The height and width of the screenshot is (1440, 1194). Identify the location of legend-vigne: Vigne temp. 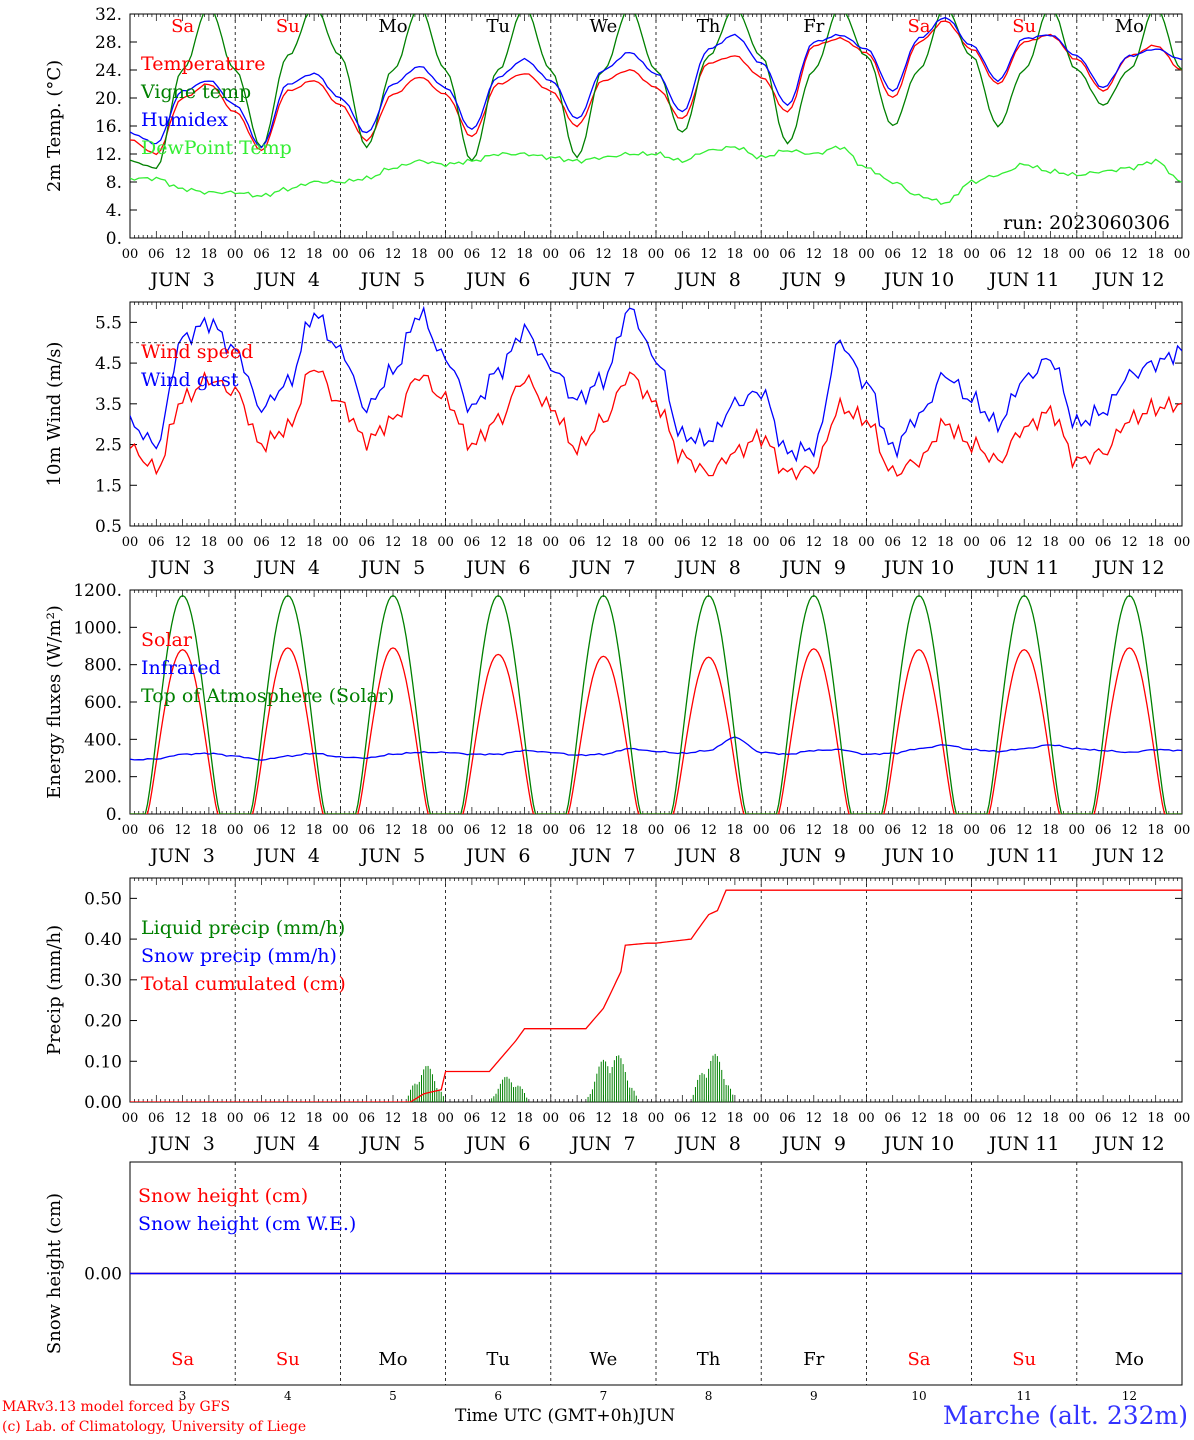
(195, 92).